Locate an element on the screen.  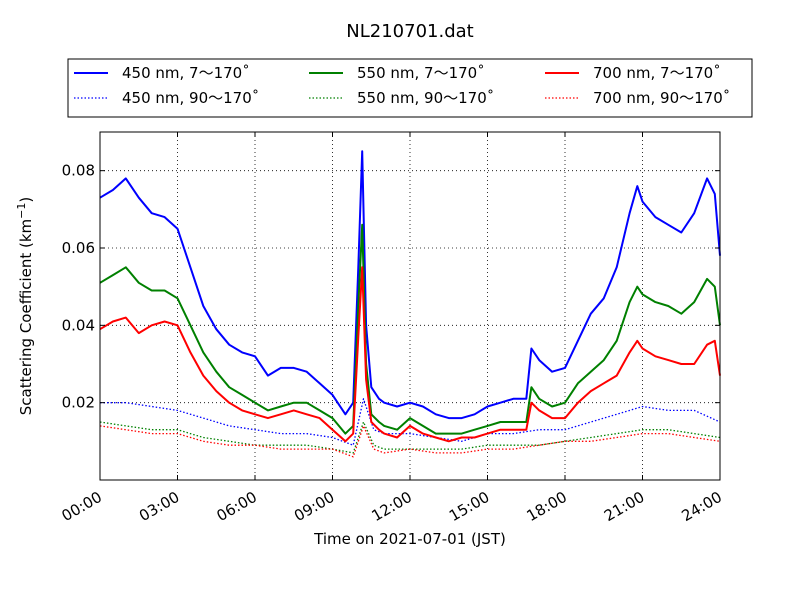
y-tick-label: 0.08 is located at coordinates (78, 171).